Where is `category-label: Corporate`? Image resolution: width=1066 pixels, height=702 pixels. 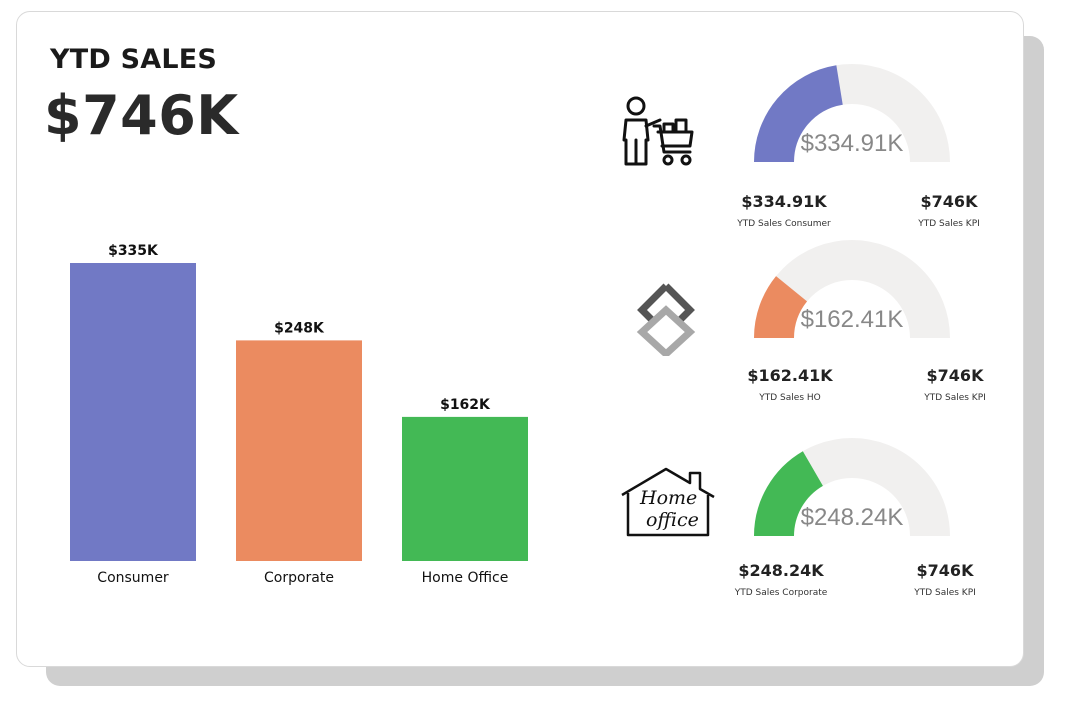
category-label: Corporate is located at coordinates (299, 578).